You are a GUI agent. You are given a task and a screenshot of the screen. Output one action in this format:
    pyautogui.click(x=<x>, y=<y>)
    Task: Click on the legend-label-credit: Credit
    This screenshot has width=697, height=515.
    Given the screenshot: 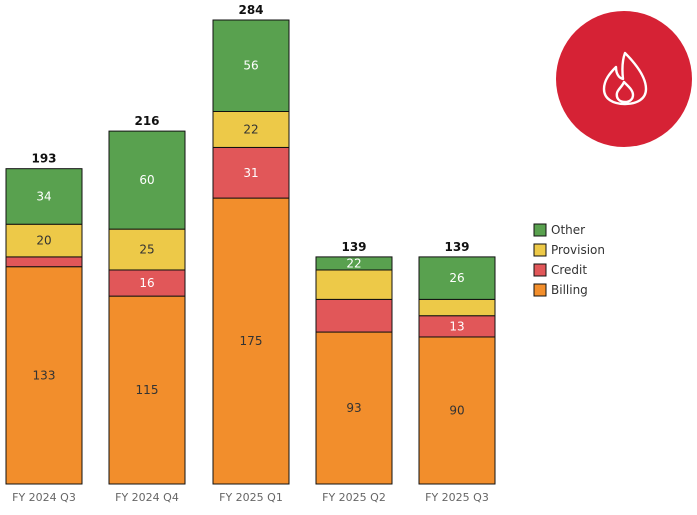 What is the action you would take?
    pyautogui.click(x=569, y=270)
    